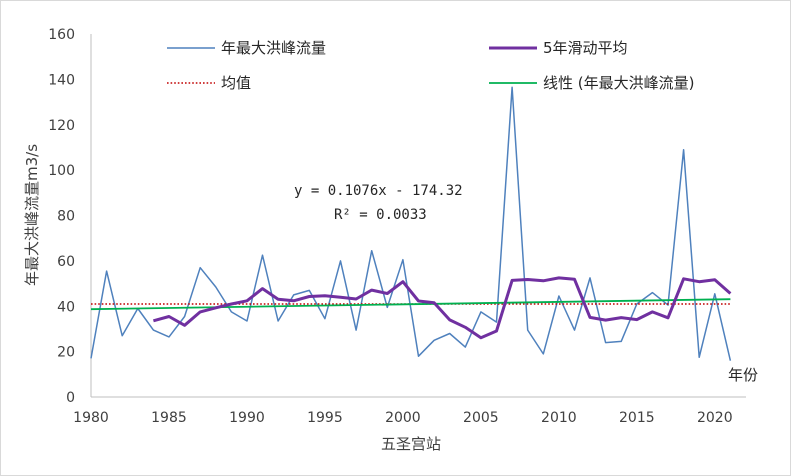 The image size is (791, 476). Describe the element at coordinates (61, 35) in the screenshot. I see `y-tick-label: 160` at that location.